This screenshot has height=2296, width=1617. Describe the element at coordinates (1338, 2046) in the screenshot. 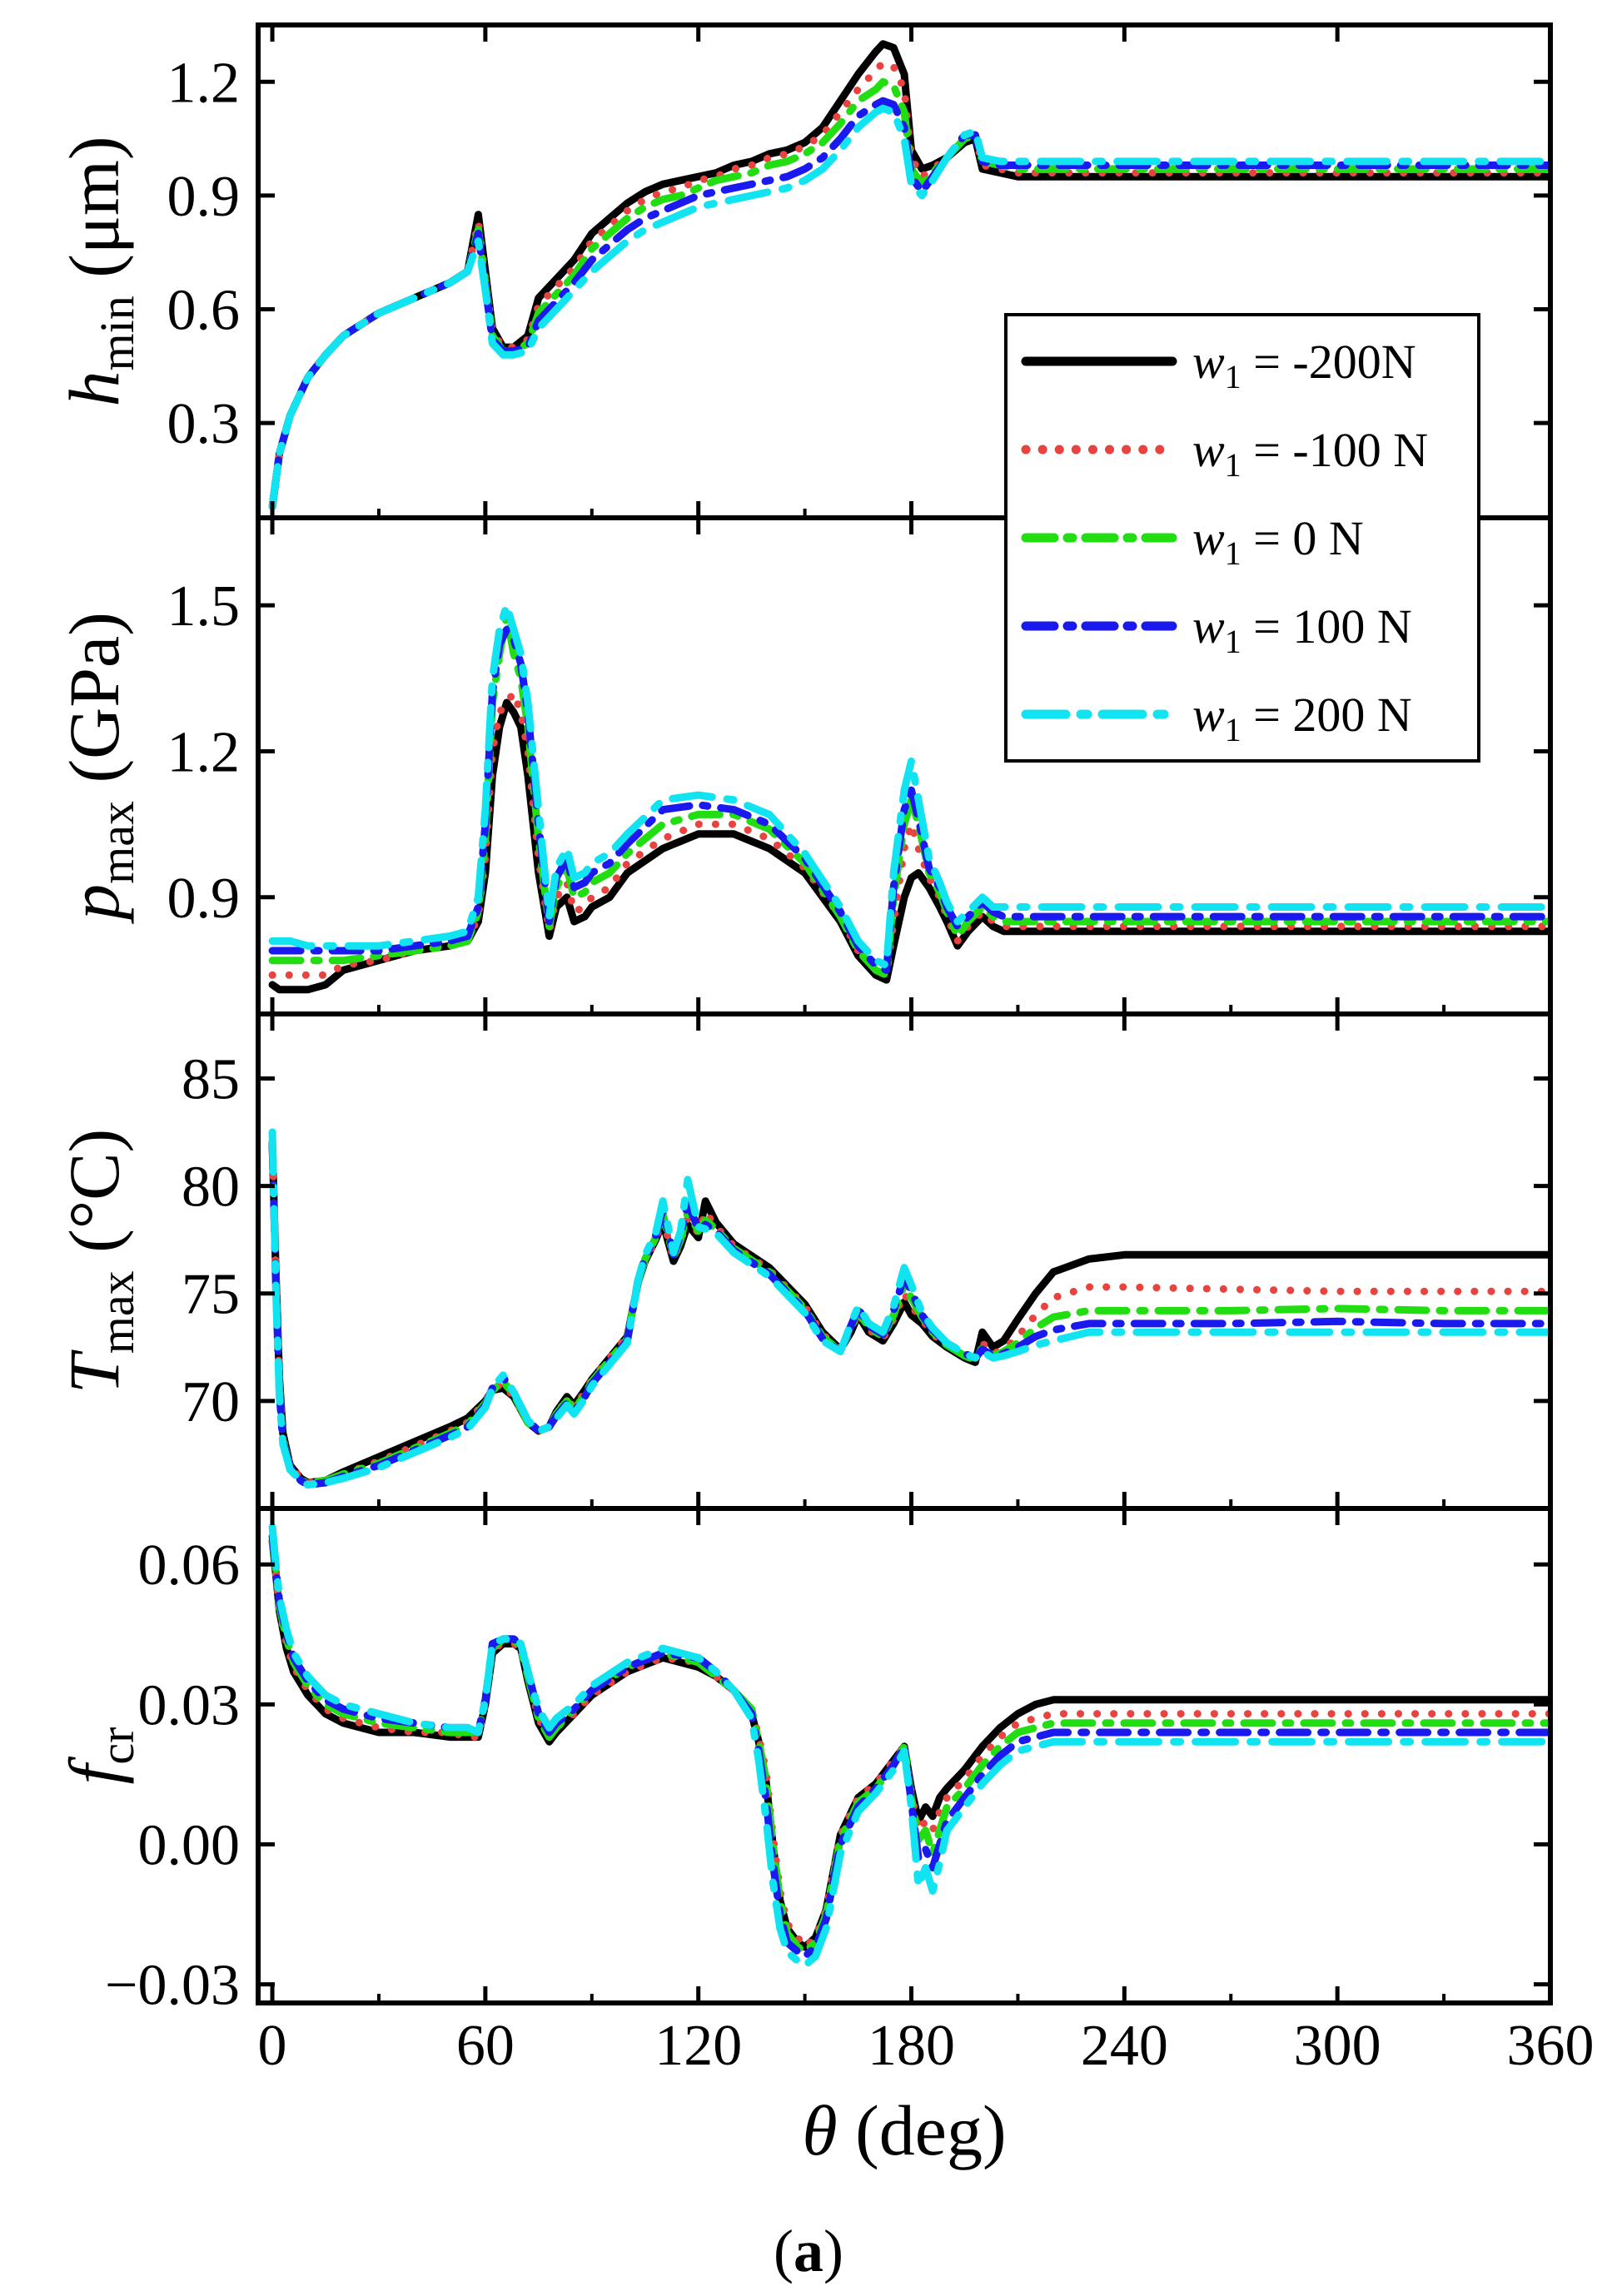

I see `x-tick-label: 300` at that location.